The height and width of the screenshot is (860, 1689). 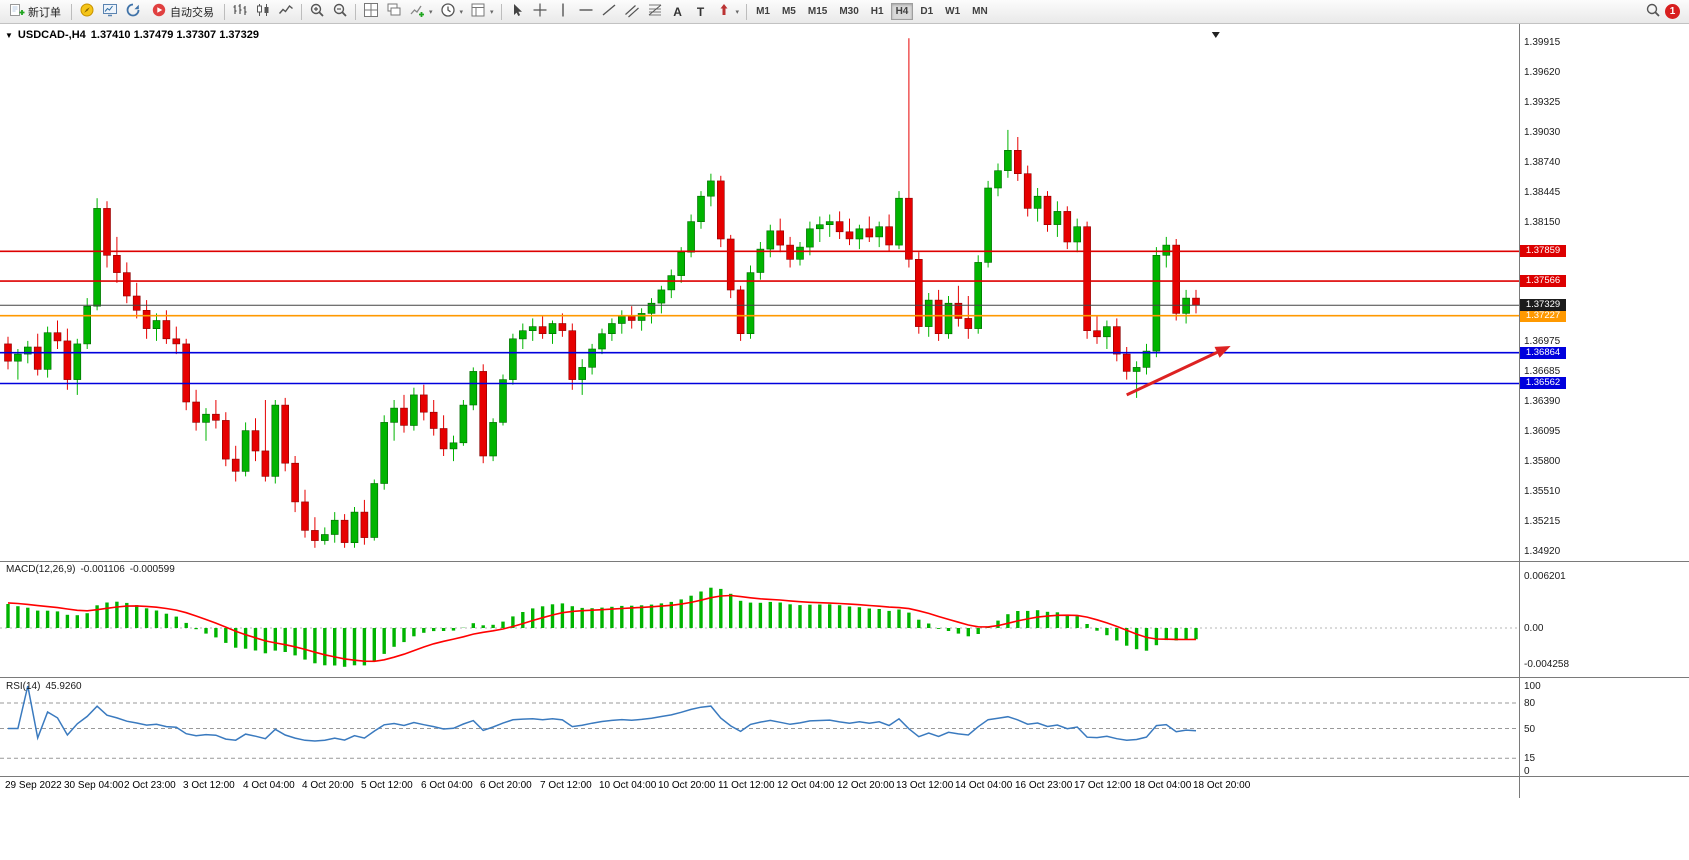 I want to click on timeframe-mn: MN, so click(x=980, y=11).